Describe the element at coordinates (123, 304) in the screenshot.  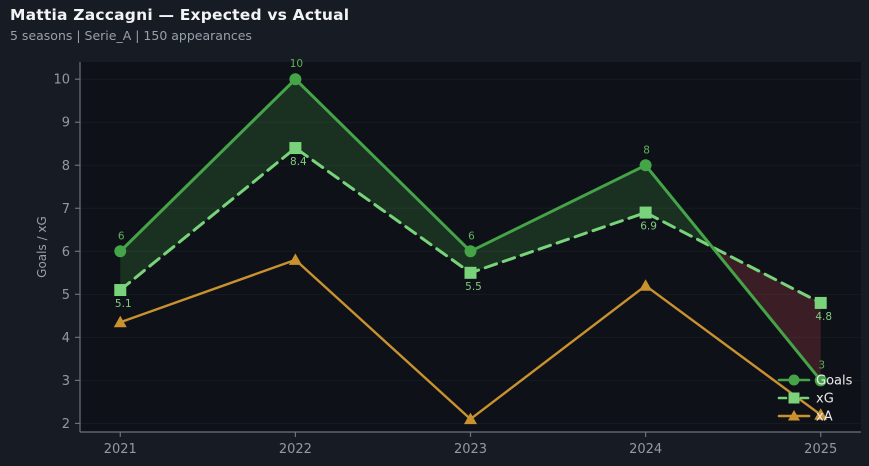
I see `xg-value-label: 5.1` at that location.